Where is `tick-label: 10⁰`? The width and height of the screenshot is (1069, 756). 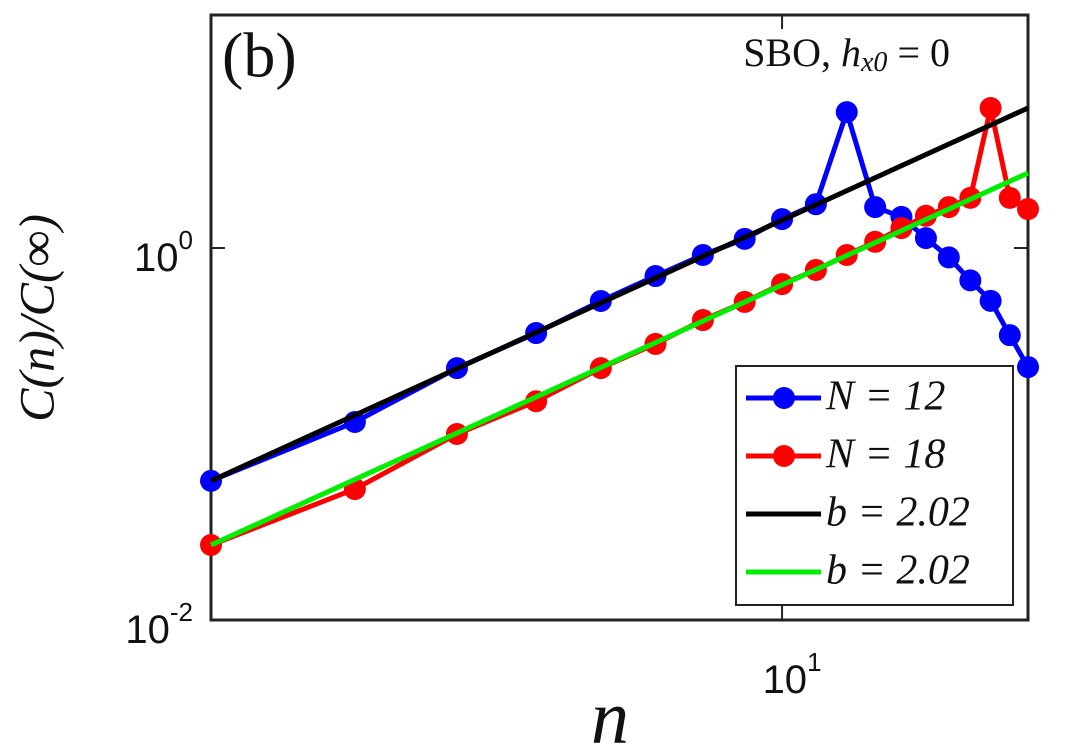 tick-label: 10⁰ is located at coordinates (163, 252).